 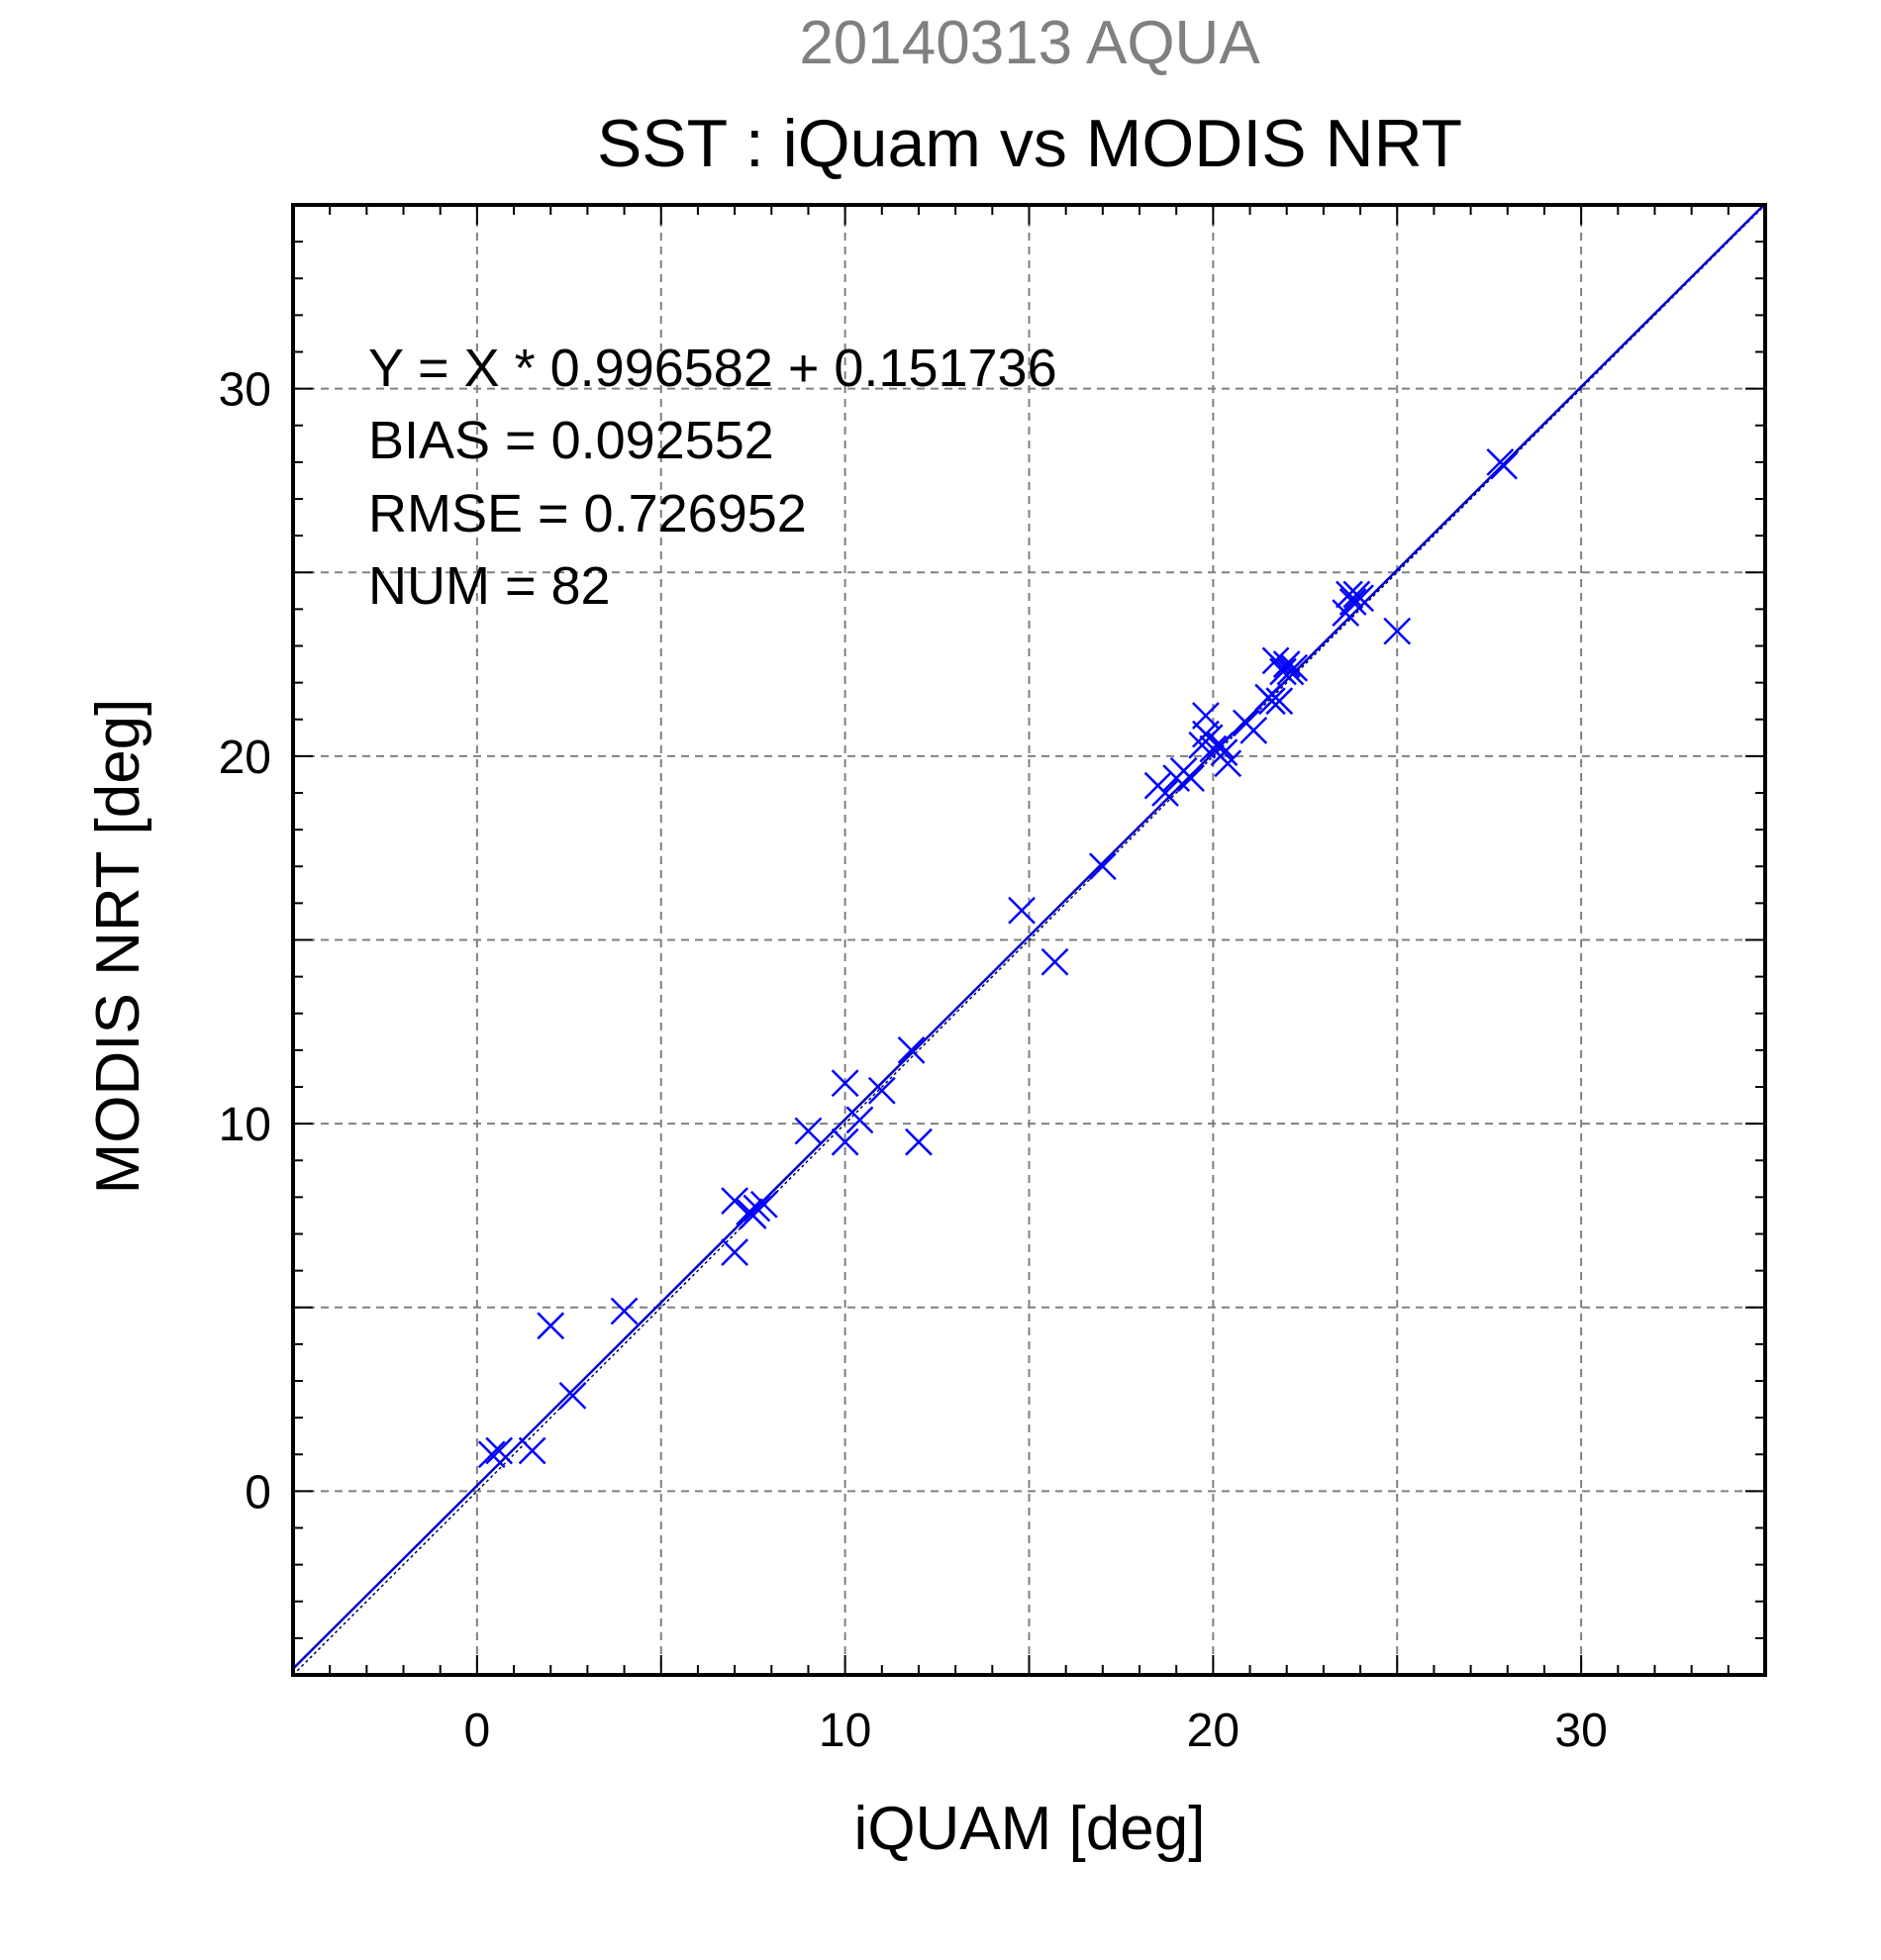 I want to click on bias-text: BIAS = 0.092552, so click(x=571, y=440).